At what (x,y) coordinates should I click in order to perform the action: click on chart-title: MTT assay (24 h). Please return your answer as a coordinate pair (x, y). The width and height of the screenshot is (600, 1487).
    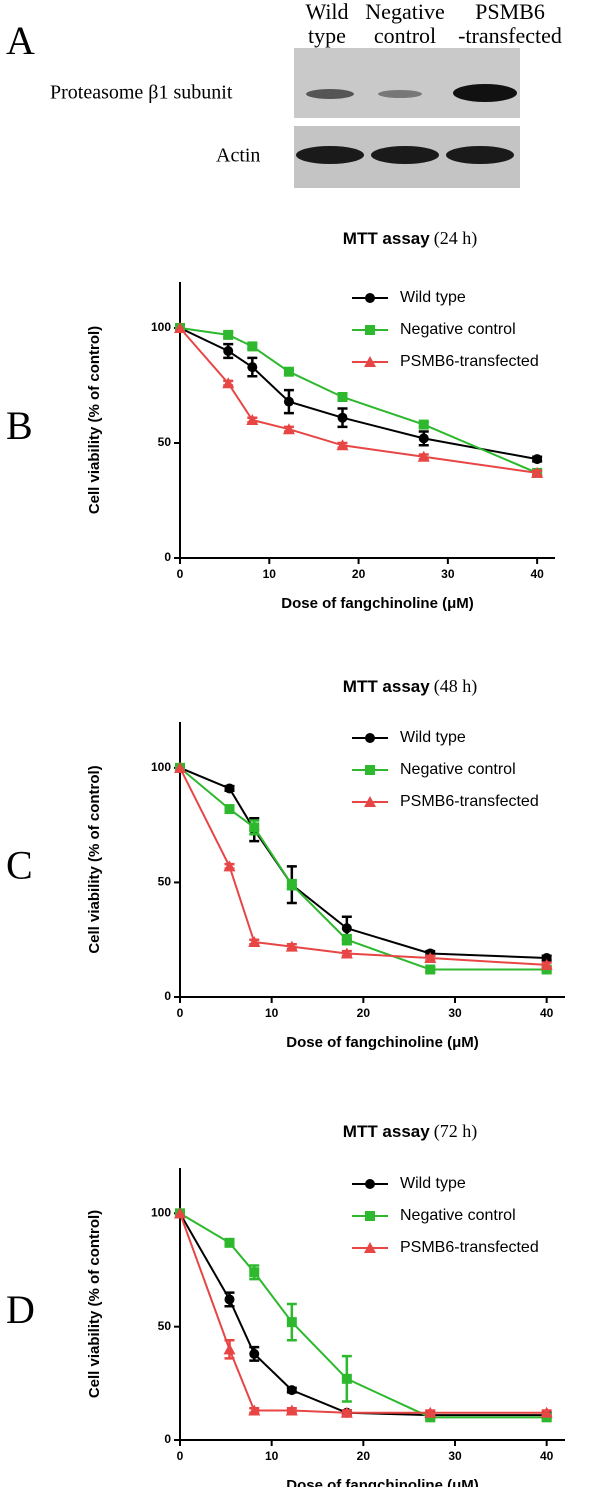
    Looking at the image, I should click on (410, 238).